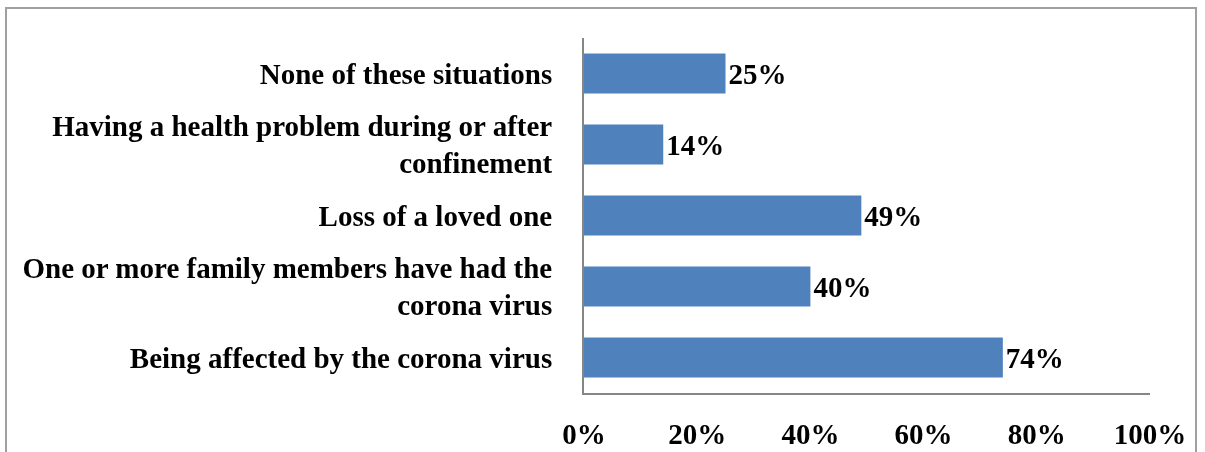  I want to click on data-label: 49%, so click(893, 215).